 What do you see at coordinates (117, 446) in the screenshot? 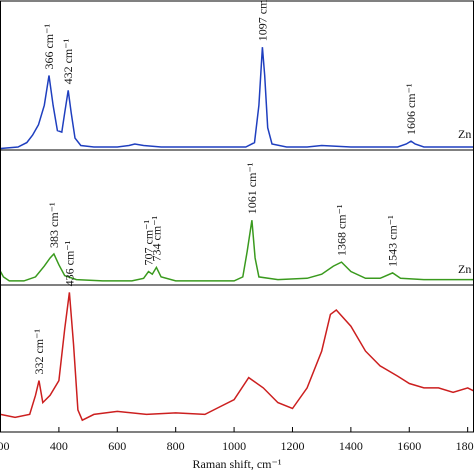
I see `x-tick-label: 600` at bounding box center [117, 446].